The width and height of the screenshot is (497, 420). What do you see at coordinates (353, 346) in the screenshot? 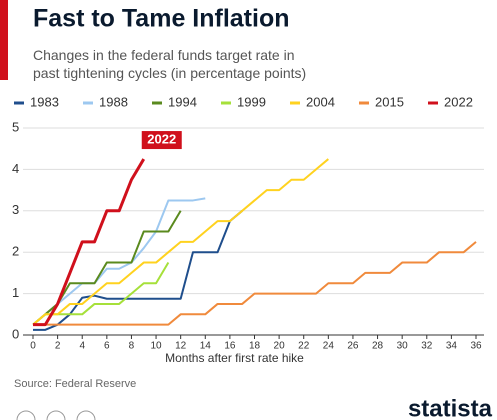
I see `x-tick-label: 26` at bounding box center [353, 346].